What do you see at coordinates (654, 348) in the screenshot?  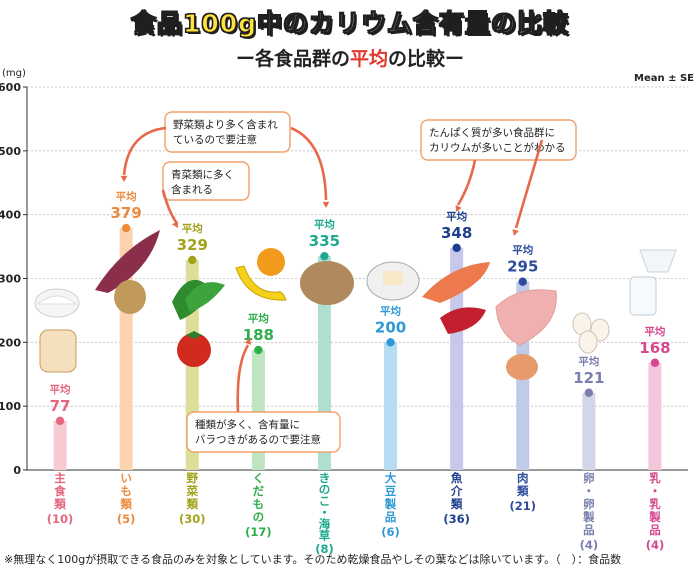 I see `value-label-9: 168` at bounding box center [654, 348].